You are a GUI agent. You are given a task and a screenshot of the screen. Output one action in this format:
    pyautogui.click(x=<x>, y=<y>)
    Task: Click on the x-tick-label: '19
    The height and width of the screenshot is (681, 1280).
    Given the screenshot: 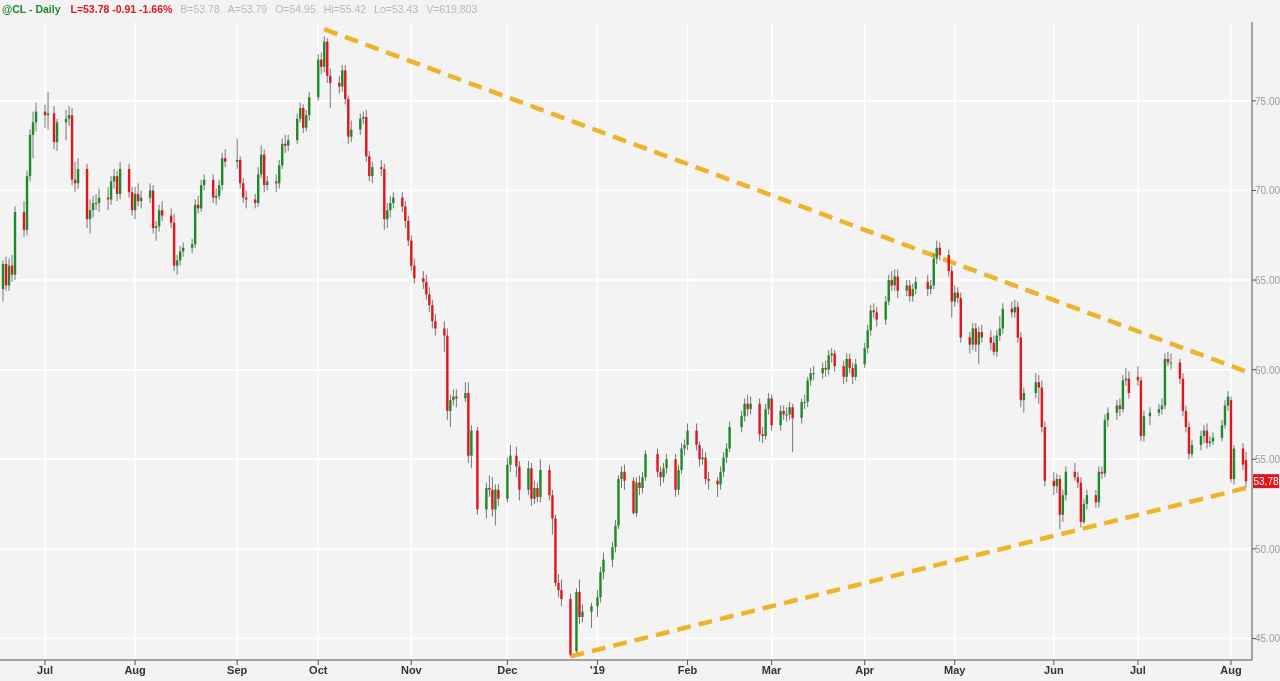 What is the action you would take?
    pyautogui.click(x=597, y=670)
    